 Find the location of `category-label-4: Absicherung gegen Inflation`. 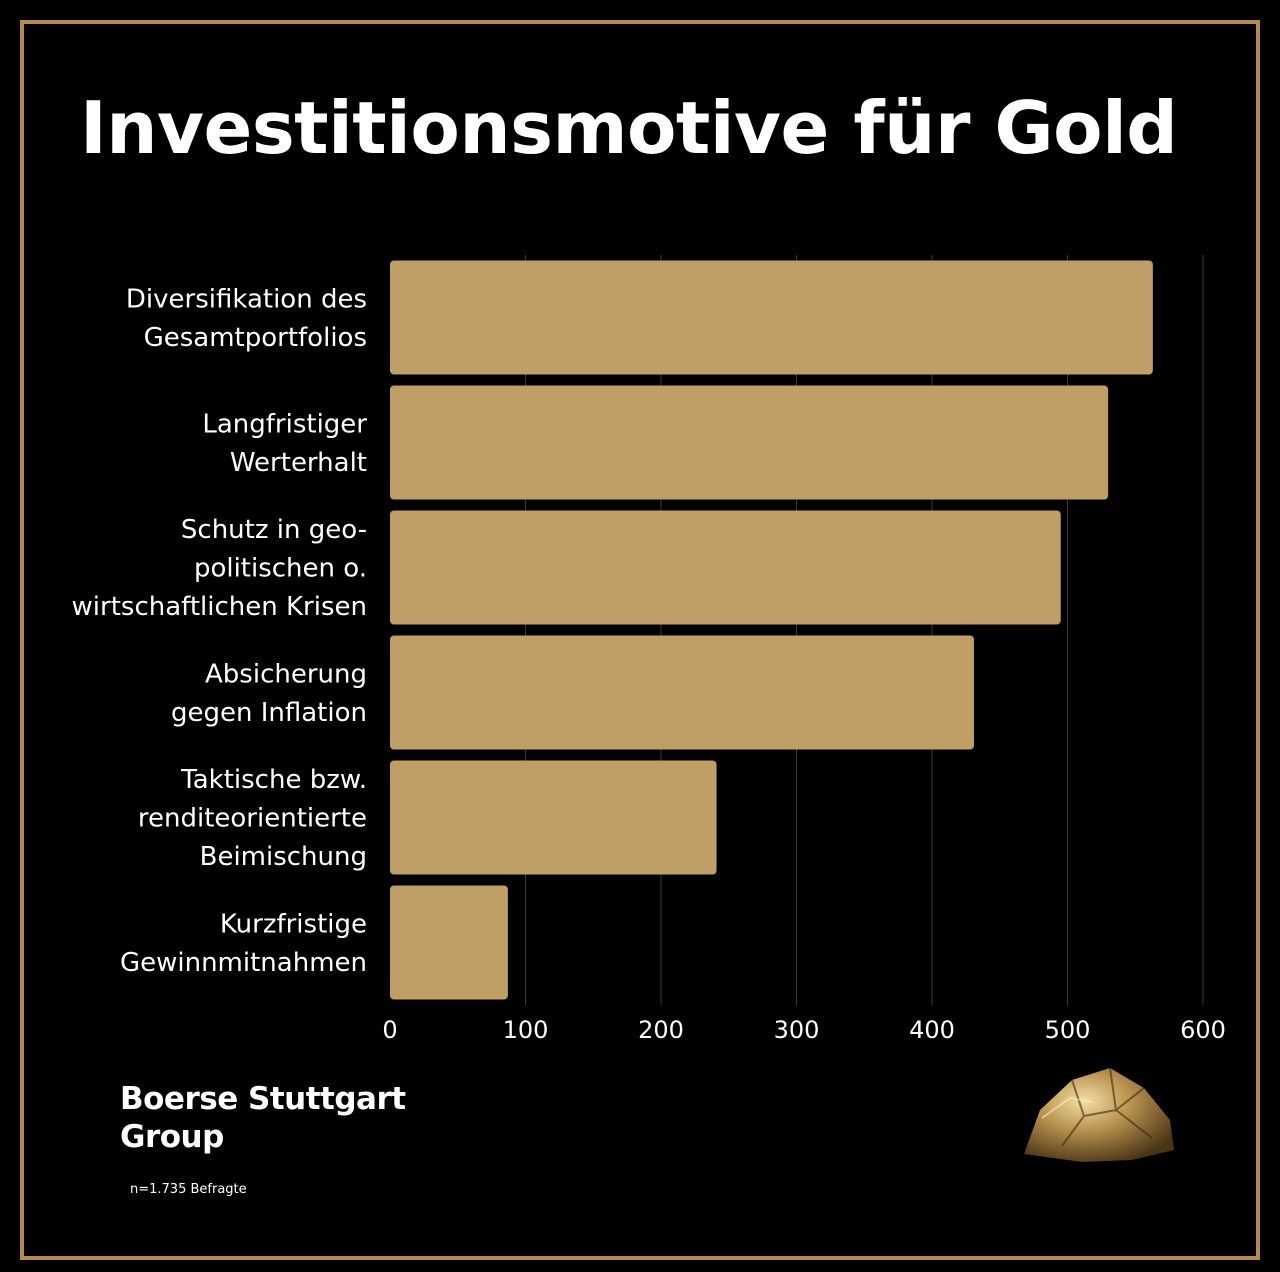

category-label-4: Absicherung gegen Inflation is located at coordinates (269, 693).